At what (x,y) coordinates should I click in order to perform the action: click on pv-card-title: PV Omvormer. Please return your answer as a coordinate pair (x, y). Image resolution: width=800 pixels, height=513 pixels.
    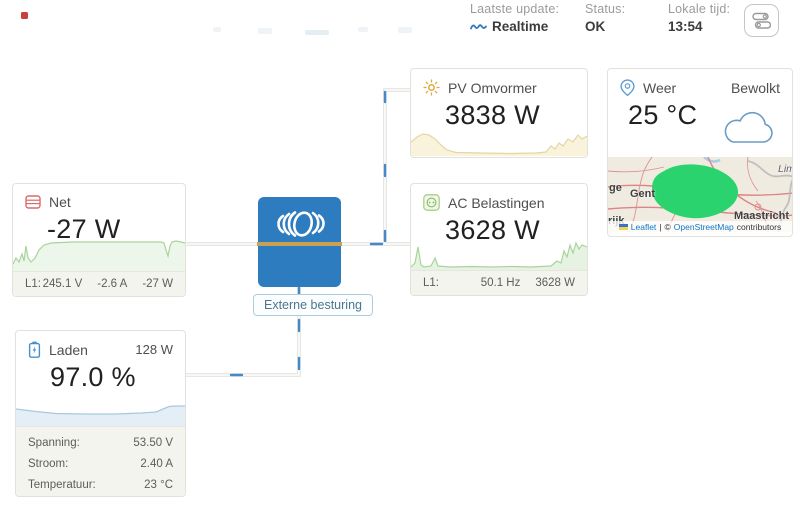
    Looking at the image, I should click on (492, 87).